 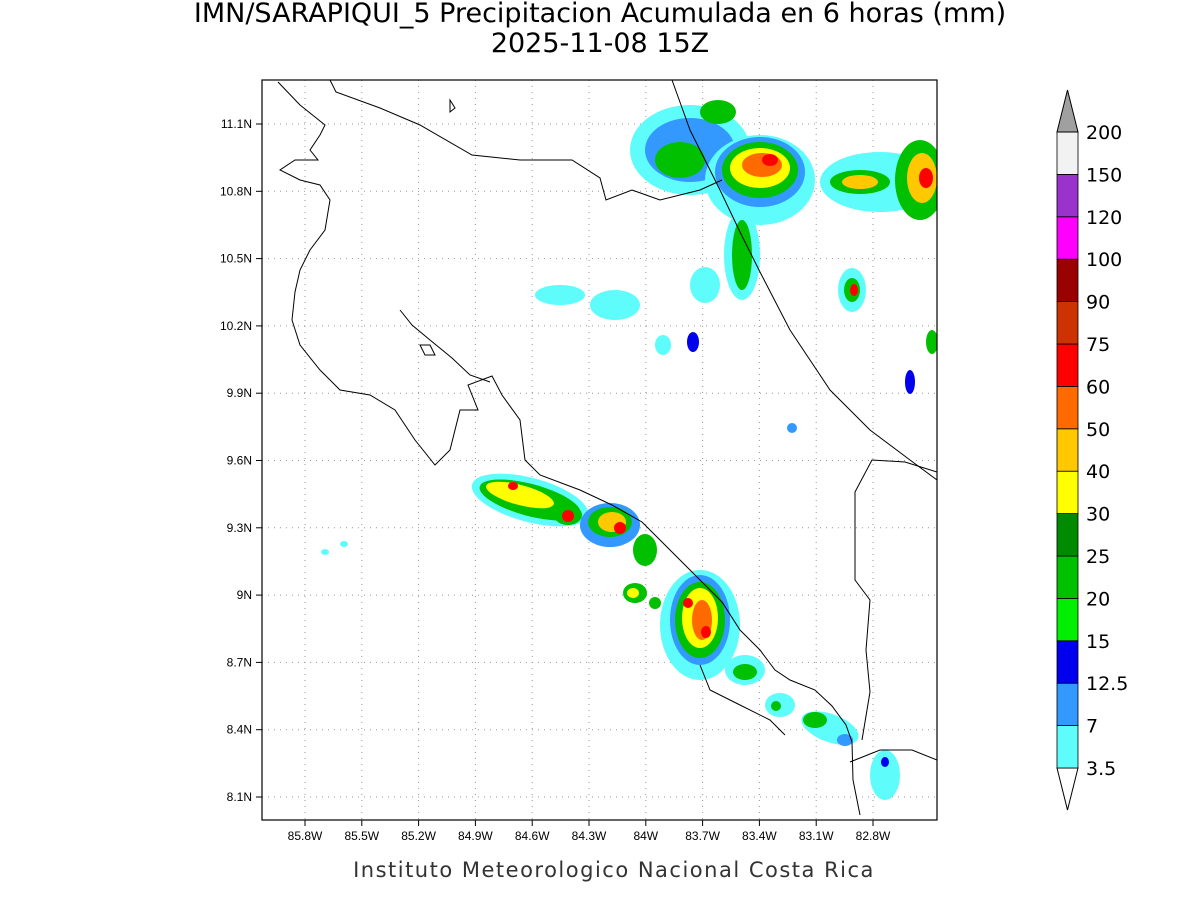 I want to click on colorbar-label: 60, so click(x=1098, y=387).